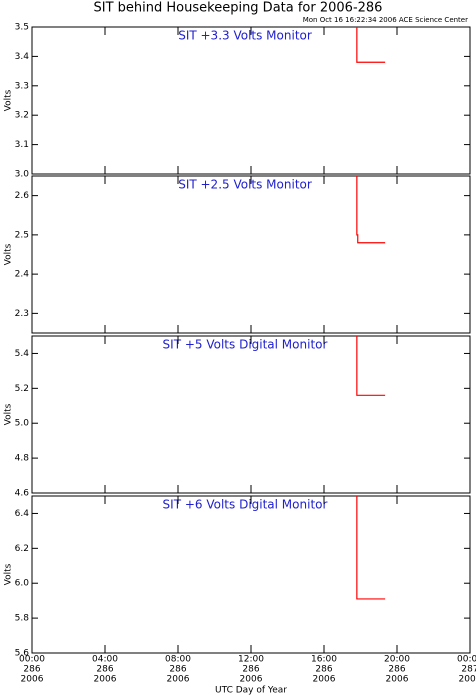  I want to click on panel-title: SIT +3.3 Volts Monitor, so click(245, 36).